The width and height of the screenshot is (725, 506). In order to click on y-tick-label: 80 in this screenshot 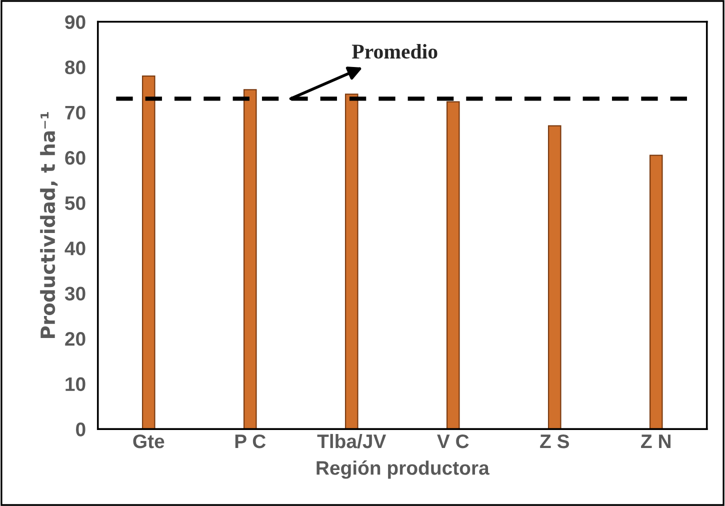, I will do `click(75, 67)`.